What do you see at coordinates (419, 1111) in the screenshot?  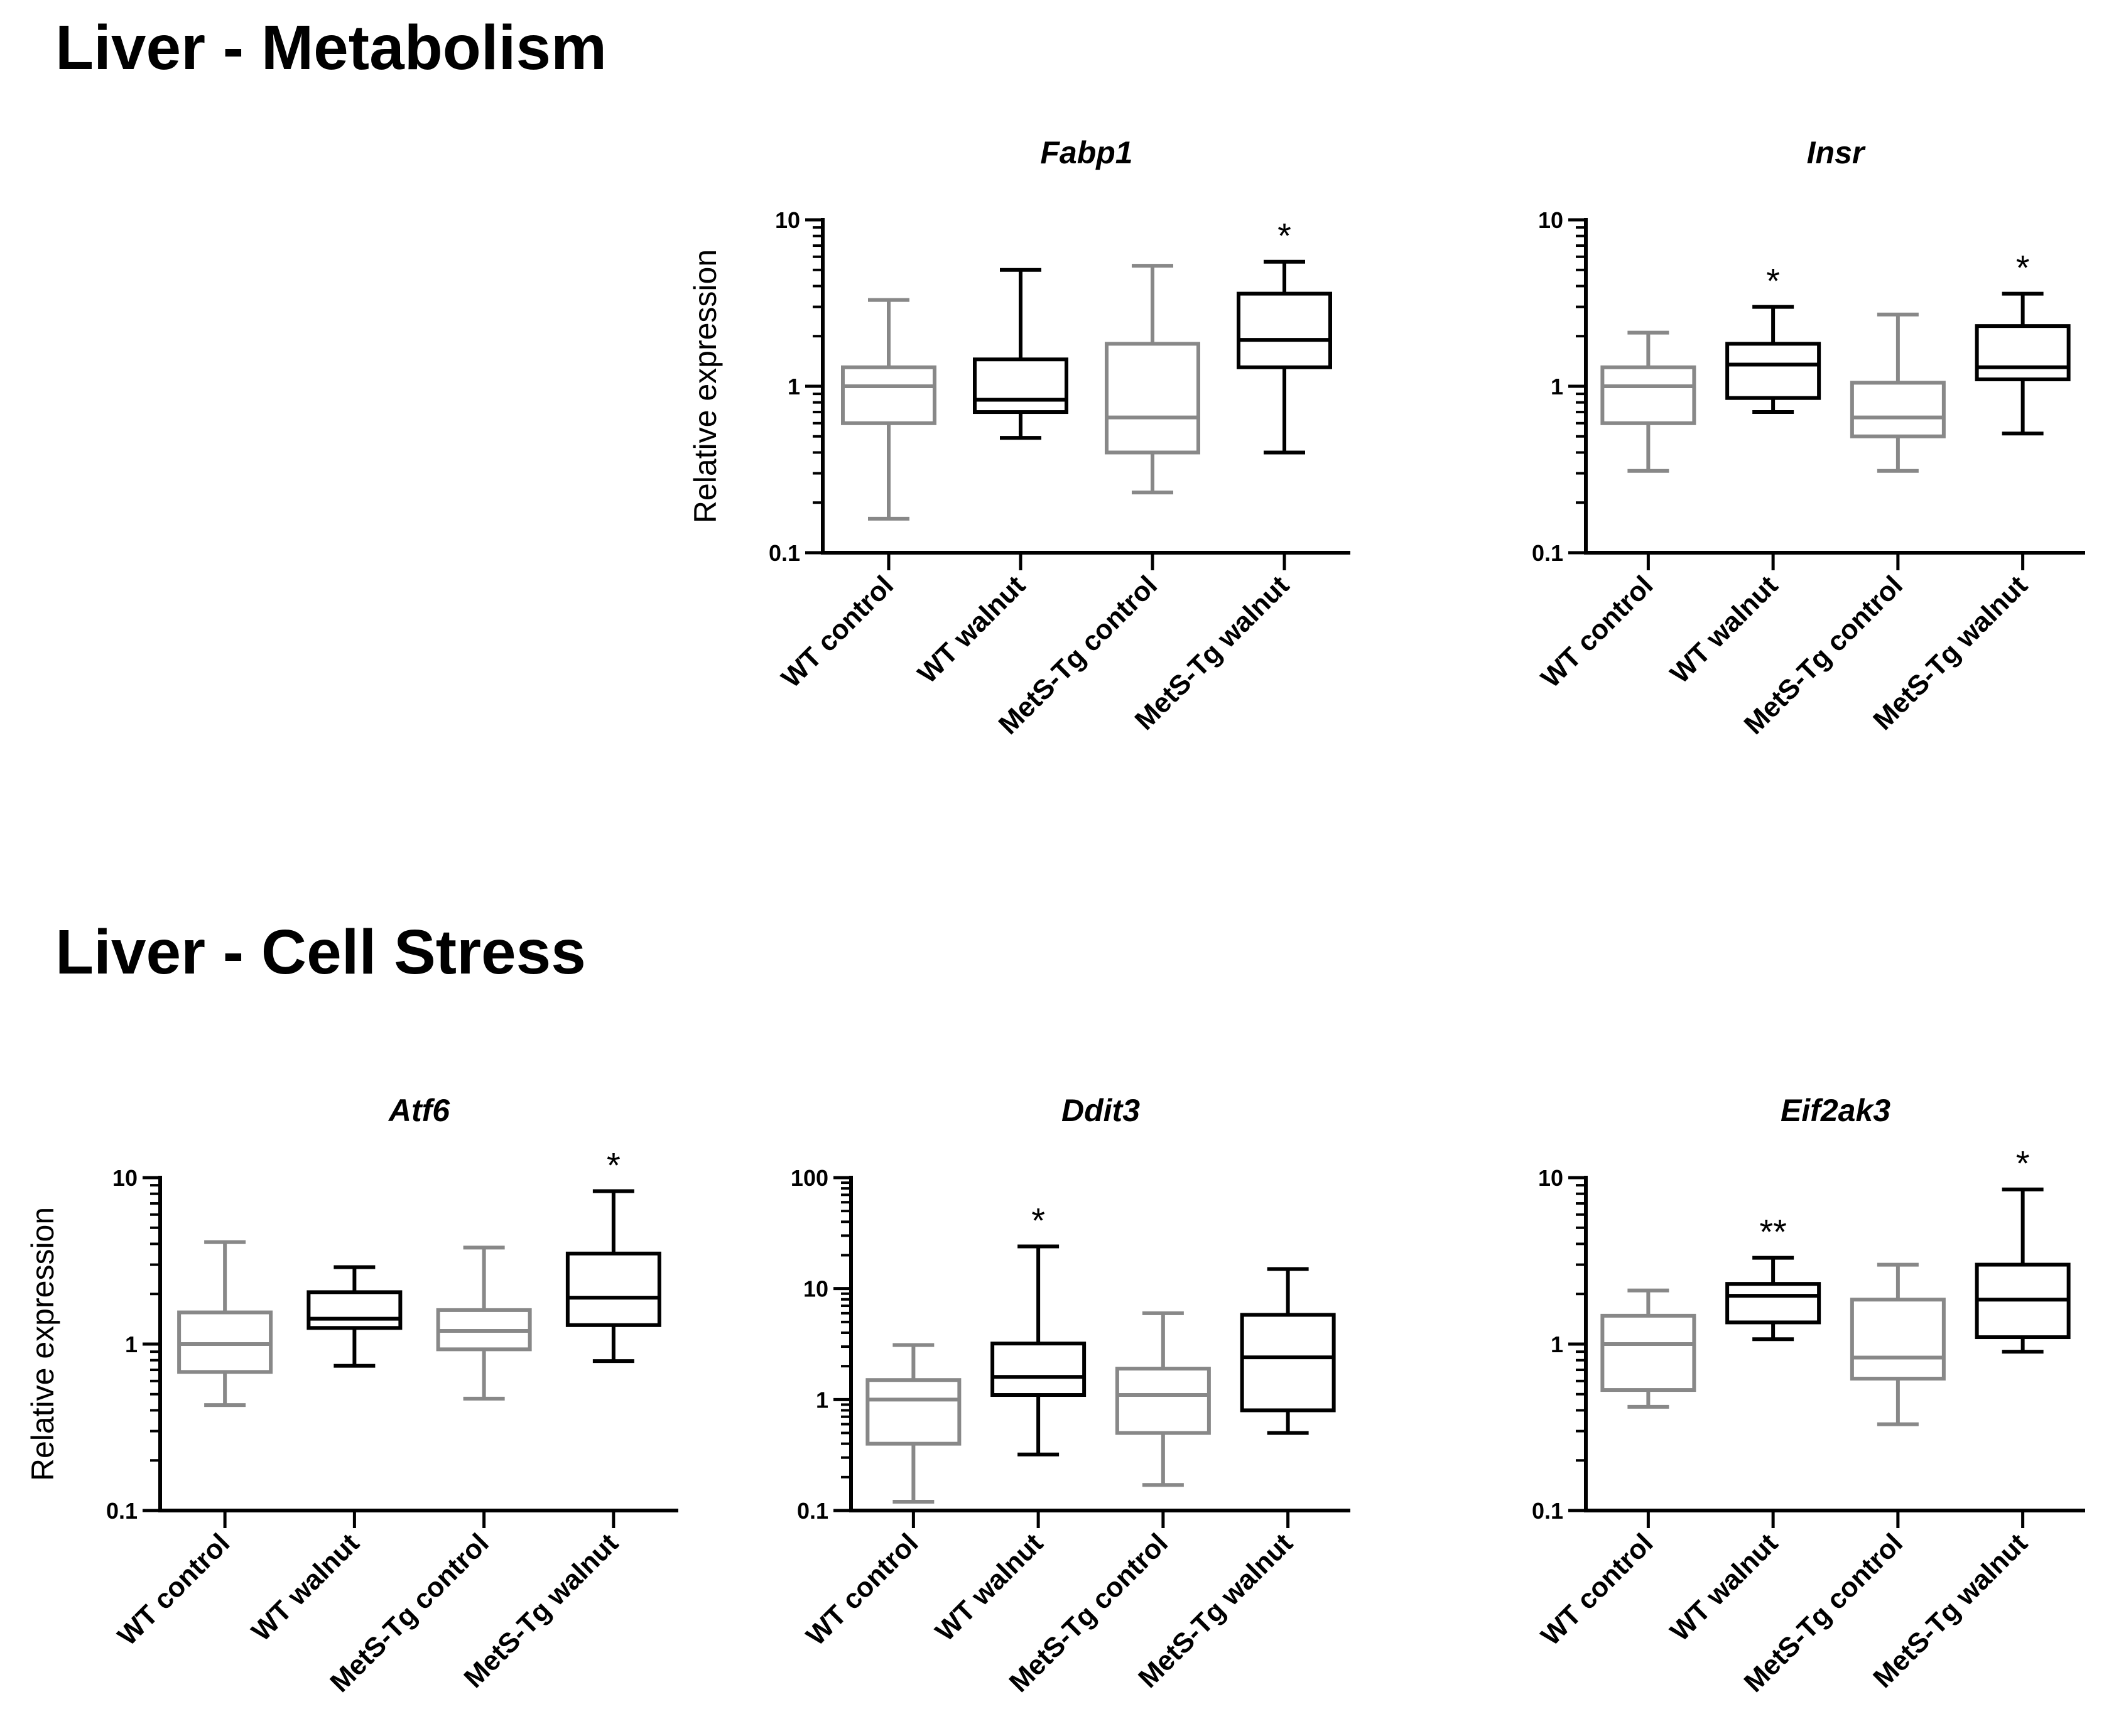 I see `chart-title-atf6: Atf6` at bounding box center [419, 1111].